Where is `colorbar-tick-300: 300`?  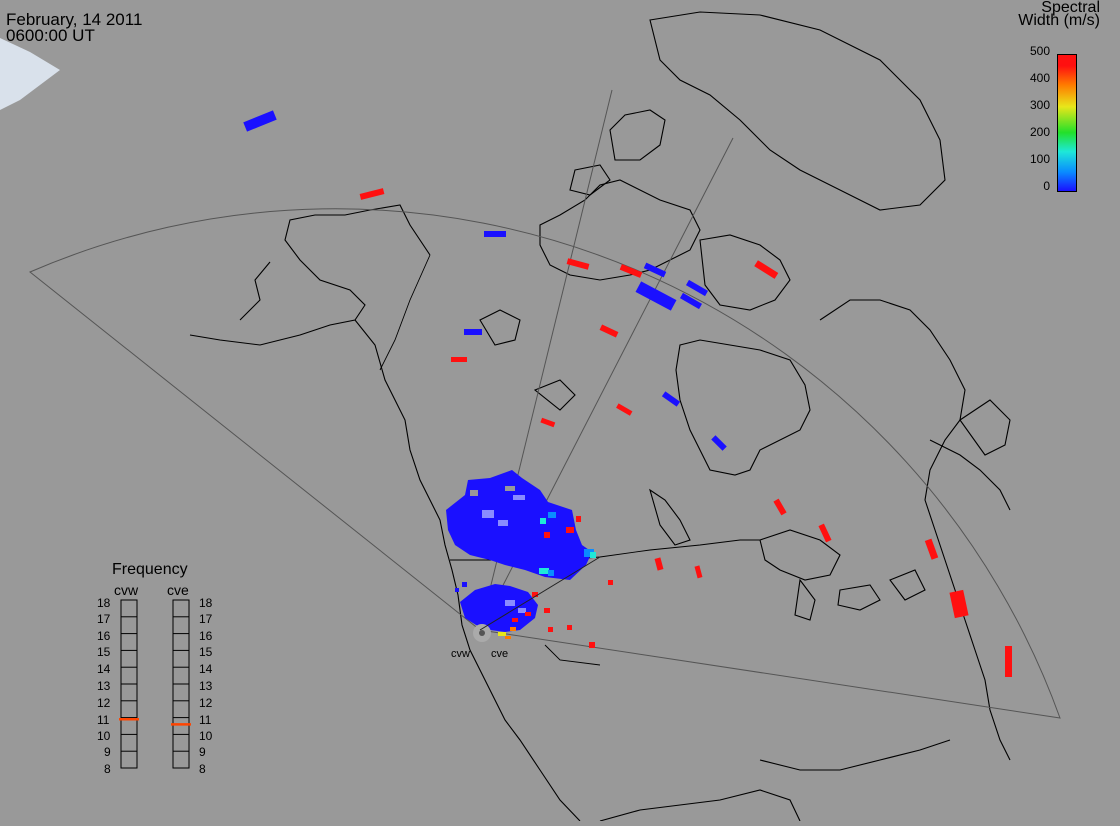 colorbar-tick-300: 300 is located at coordinates (1039, 105).